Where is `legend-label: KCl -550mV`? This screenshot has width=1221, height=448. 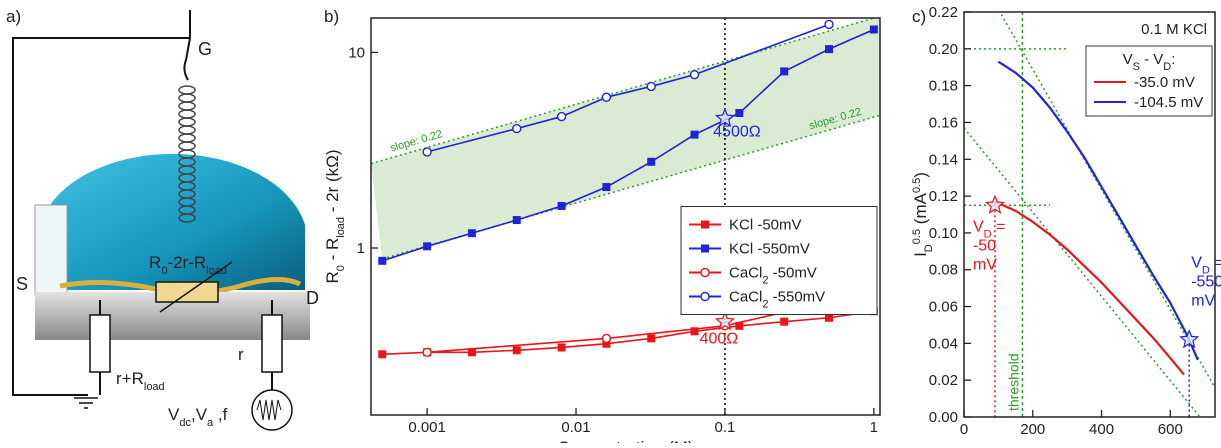 legend-label: KCl -550mV is located at coordinates (769, 249).